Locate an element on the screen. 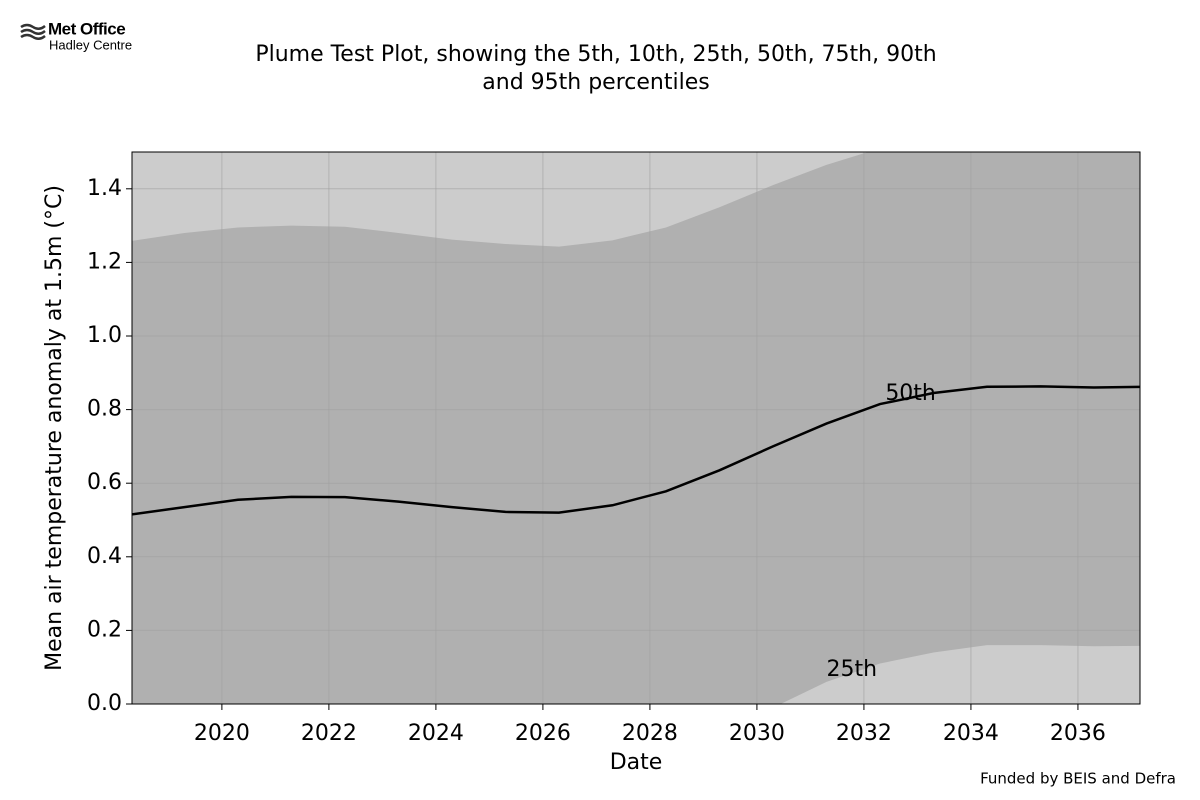 This screenshot has height=800, width=1200. upper-tail-area is located at coordinates (500, 199).